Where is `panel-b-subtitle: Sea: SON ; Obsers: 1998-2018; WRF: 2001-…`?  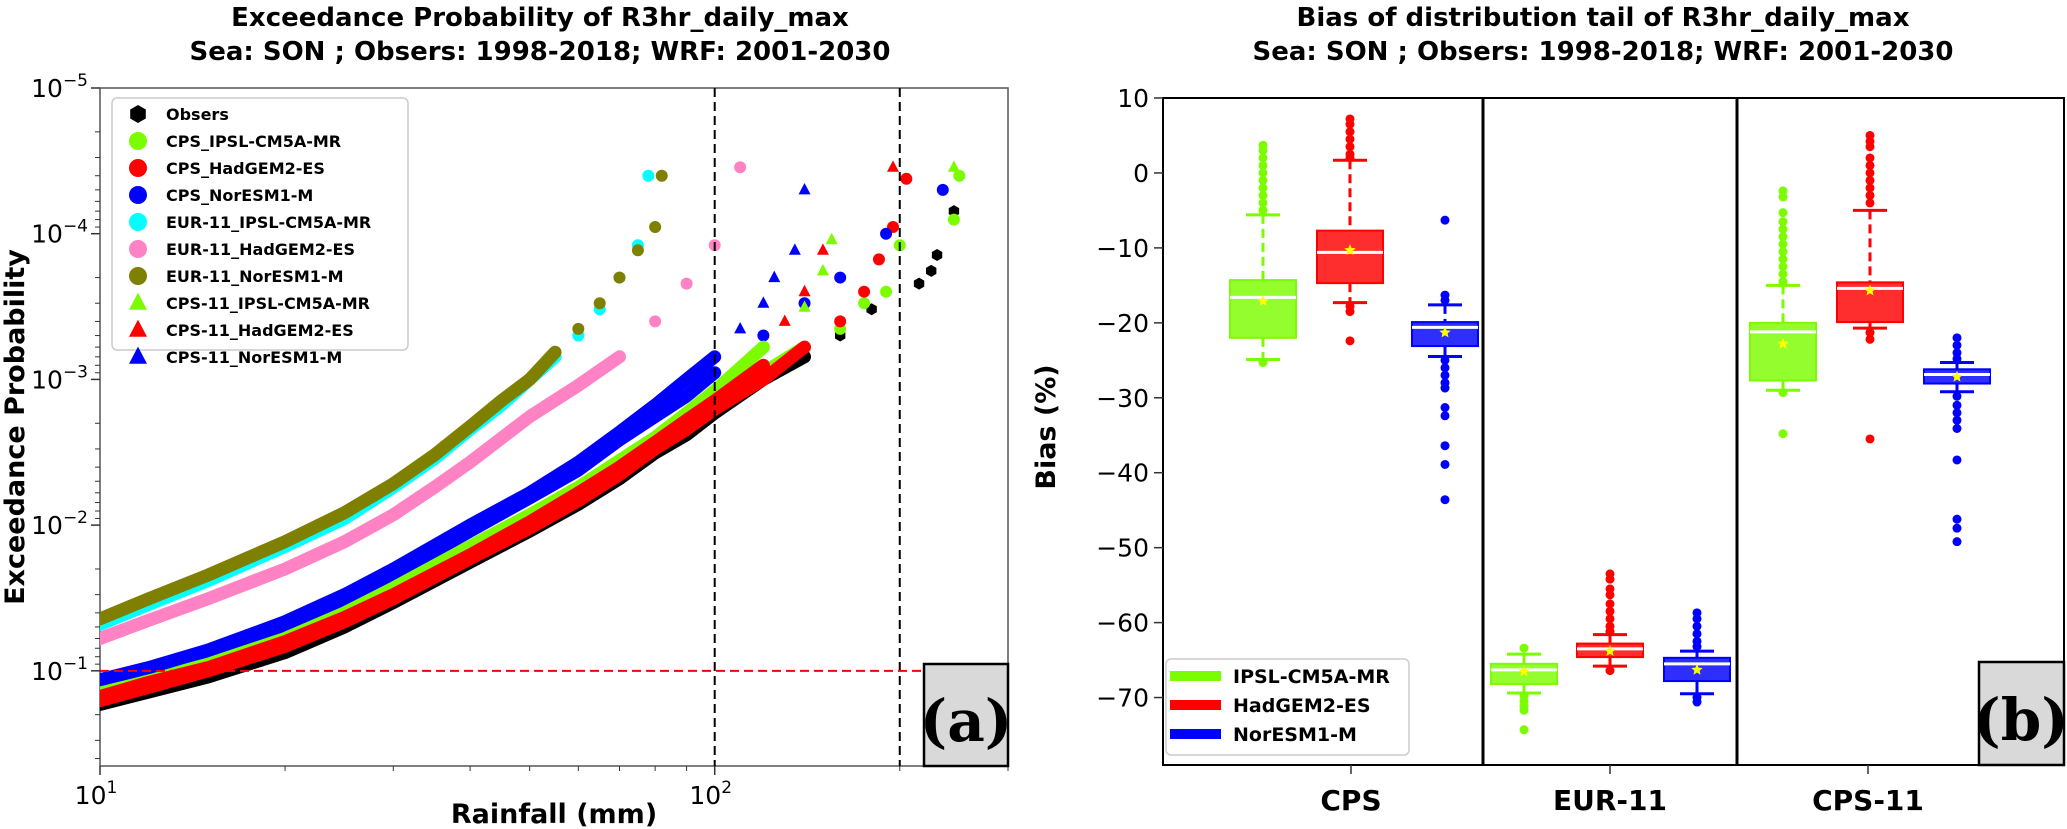 panel-b-subtitle: Sea: SON ; Obsers: 1998-2018; WRF: 2001-… is located at coordinates (1603, 52).